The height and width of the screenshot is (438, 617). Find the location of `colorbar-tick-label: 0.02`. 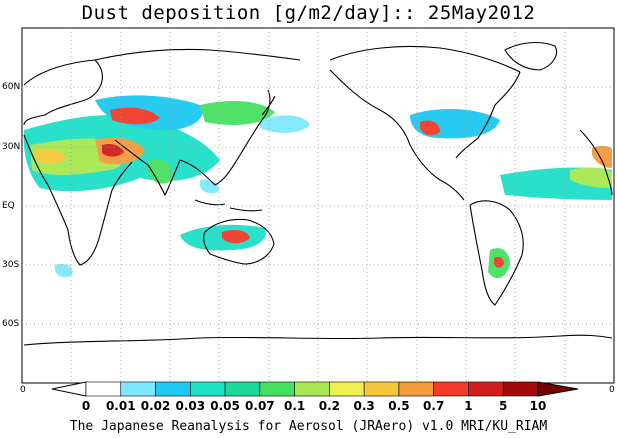

colorbar-tick-label: 0.02 is located at coordinates (155, 406).